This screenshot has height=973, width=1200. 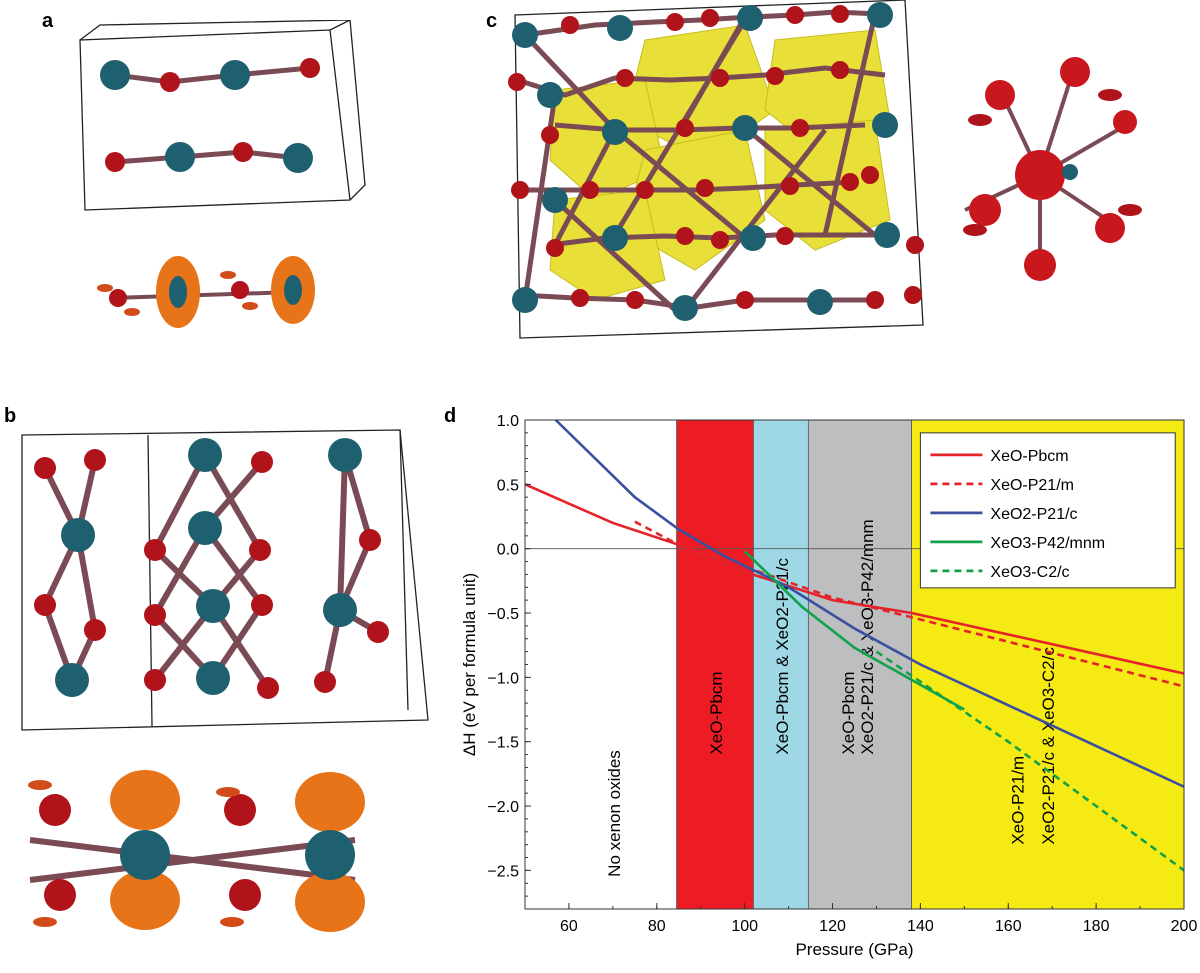 I want to click on region-label-part: XeO-P21/m, so click(x=1017, y=800).